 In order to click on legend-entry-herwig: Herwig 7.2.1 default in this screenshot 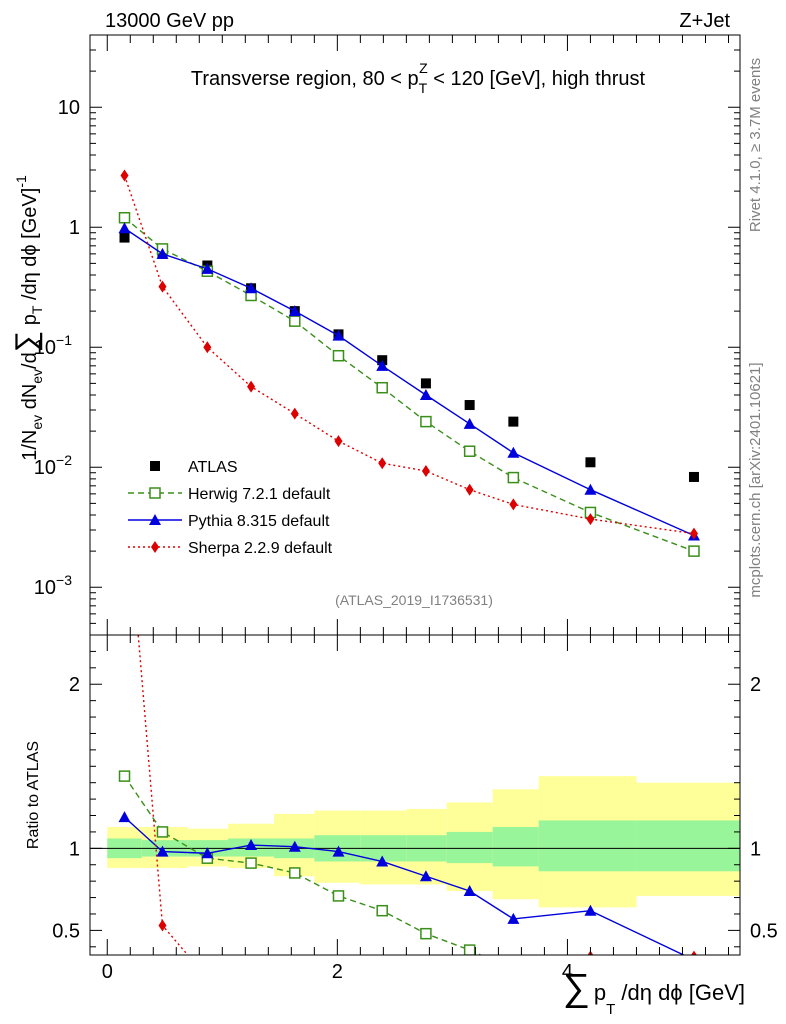, I will do `click(229, 494)`.